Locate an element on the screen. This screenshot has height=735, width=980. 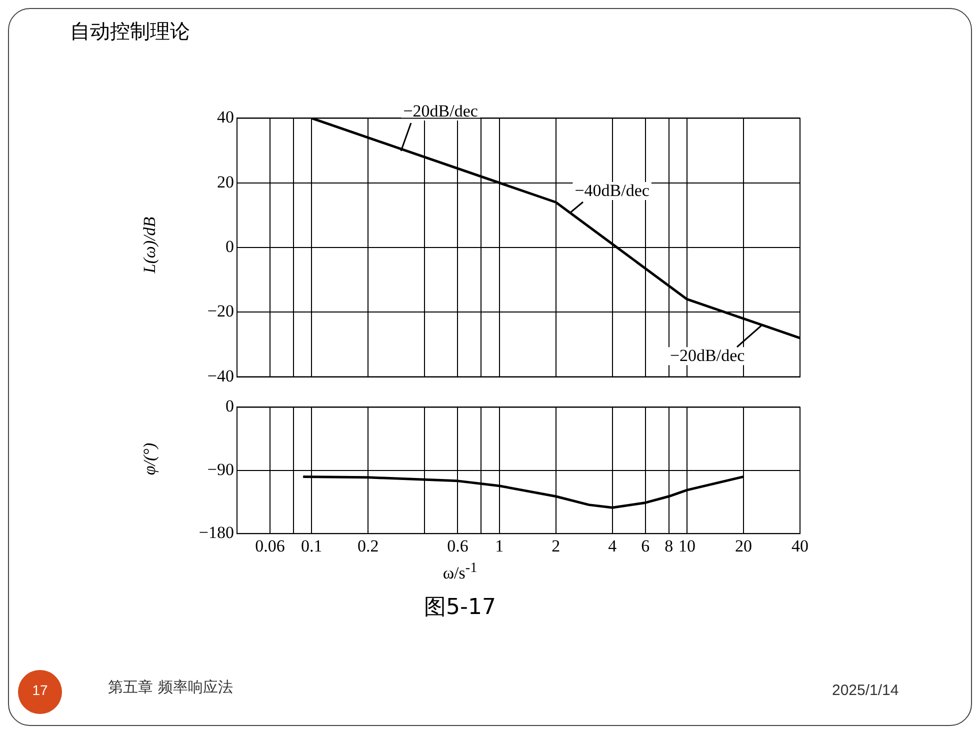
y-tick-label: −90 is located at coordinates (220, 469).